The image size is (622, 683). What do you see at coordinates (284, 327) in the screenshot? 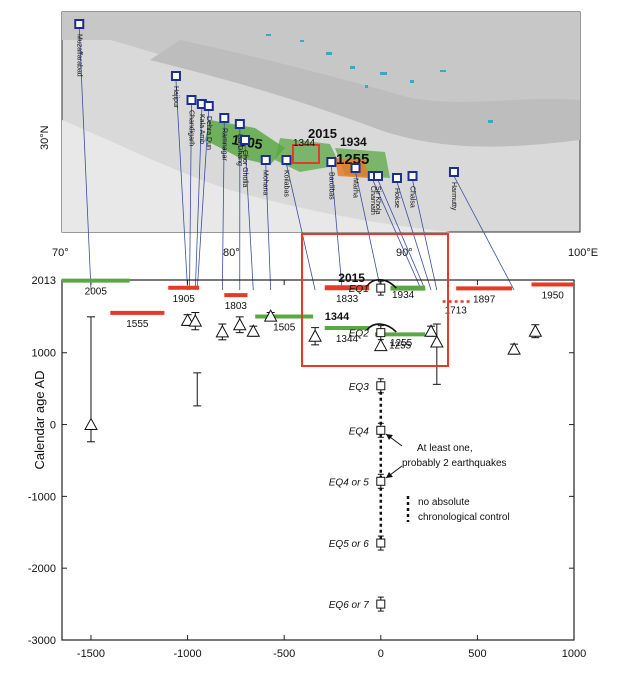
I see `event-label-1505: 1505` at bounding box center [284, 327].